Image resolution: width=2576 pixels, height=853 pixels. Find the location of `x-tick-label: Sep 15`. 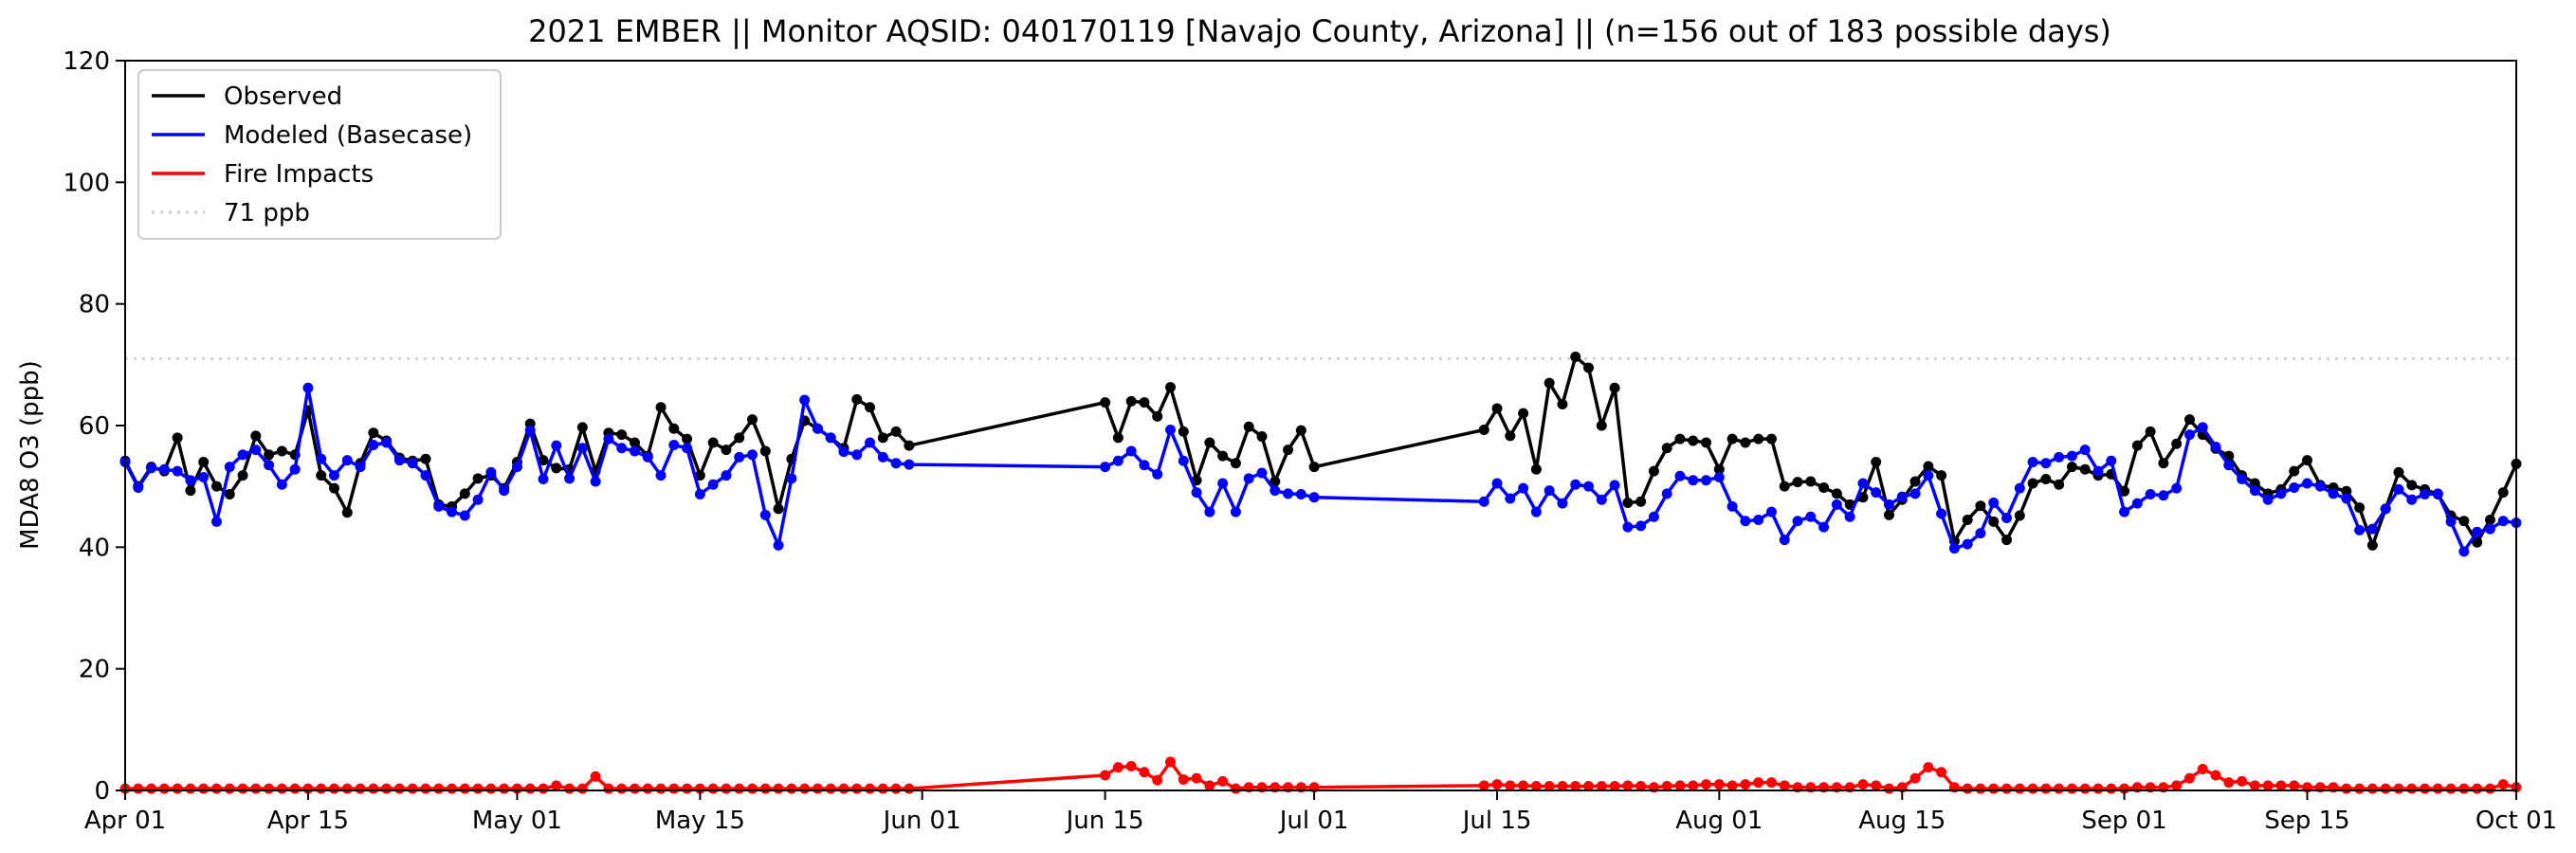

x-tick-label: Sep 15 is located at coordinates (2306, 821).